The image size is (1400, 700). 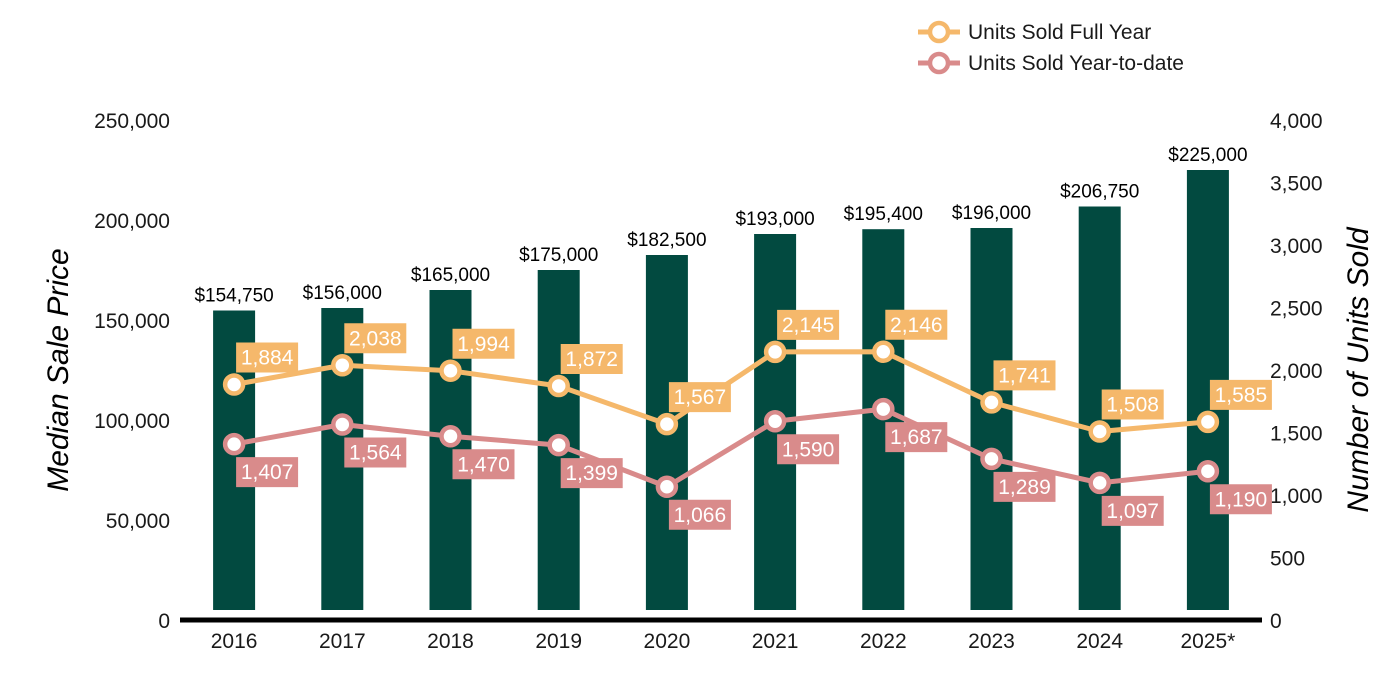 What do you see at coordinates (1059, 32) in the screenshot?
I see `legend-label: Units Sold Full Year` at bounding box center [1059, 32].